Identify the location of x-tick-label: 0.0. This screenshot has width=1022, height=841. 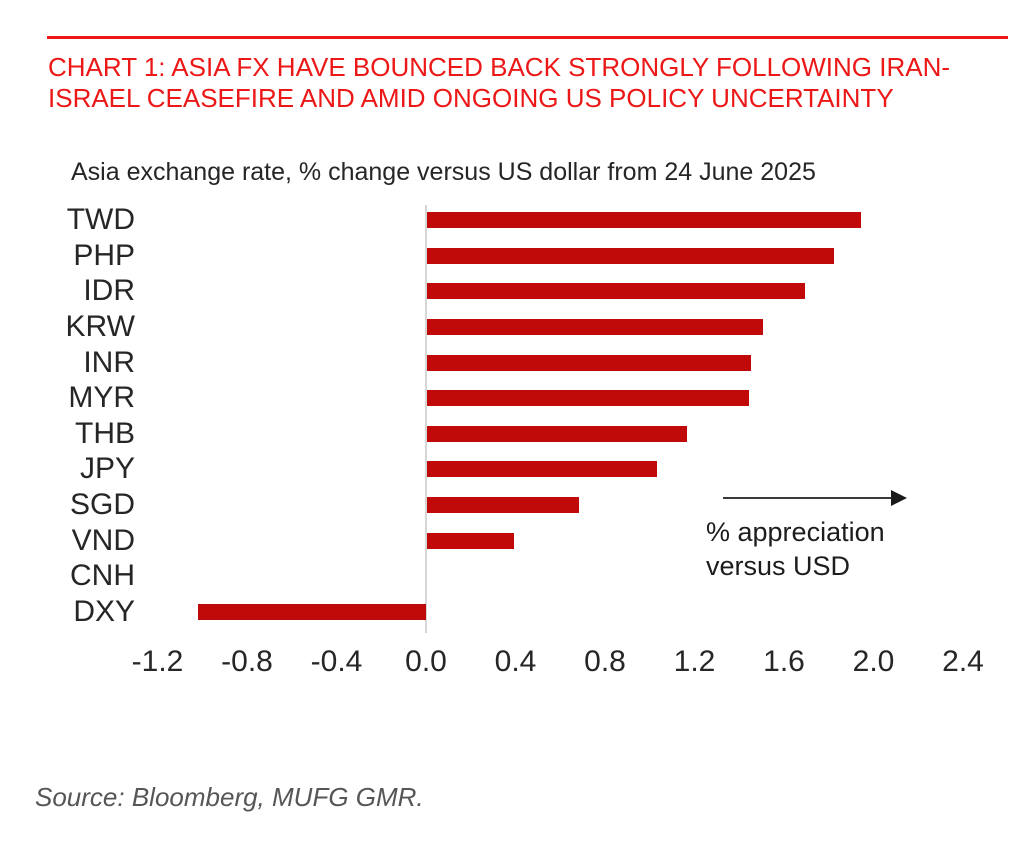
(426, 661).